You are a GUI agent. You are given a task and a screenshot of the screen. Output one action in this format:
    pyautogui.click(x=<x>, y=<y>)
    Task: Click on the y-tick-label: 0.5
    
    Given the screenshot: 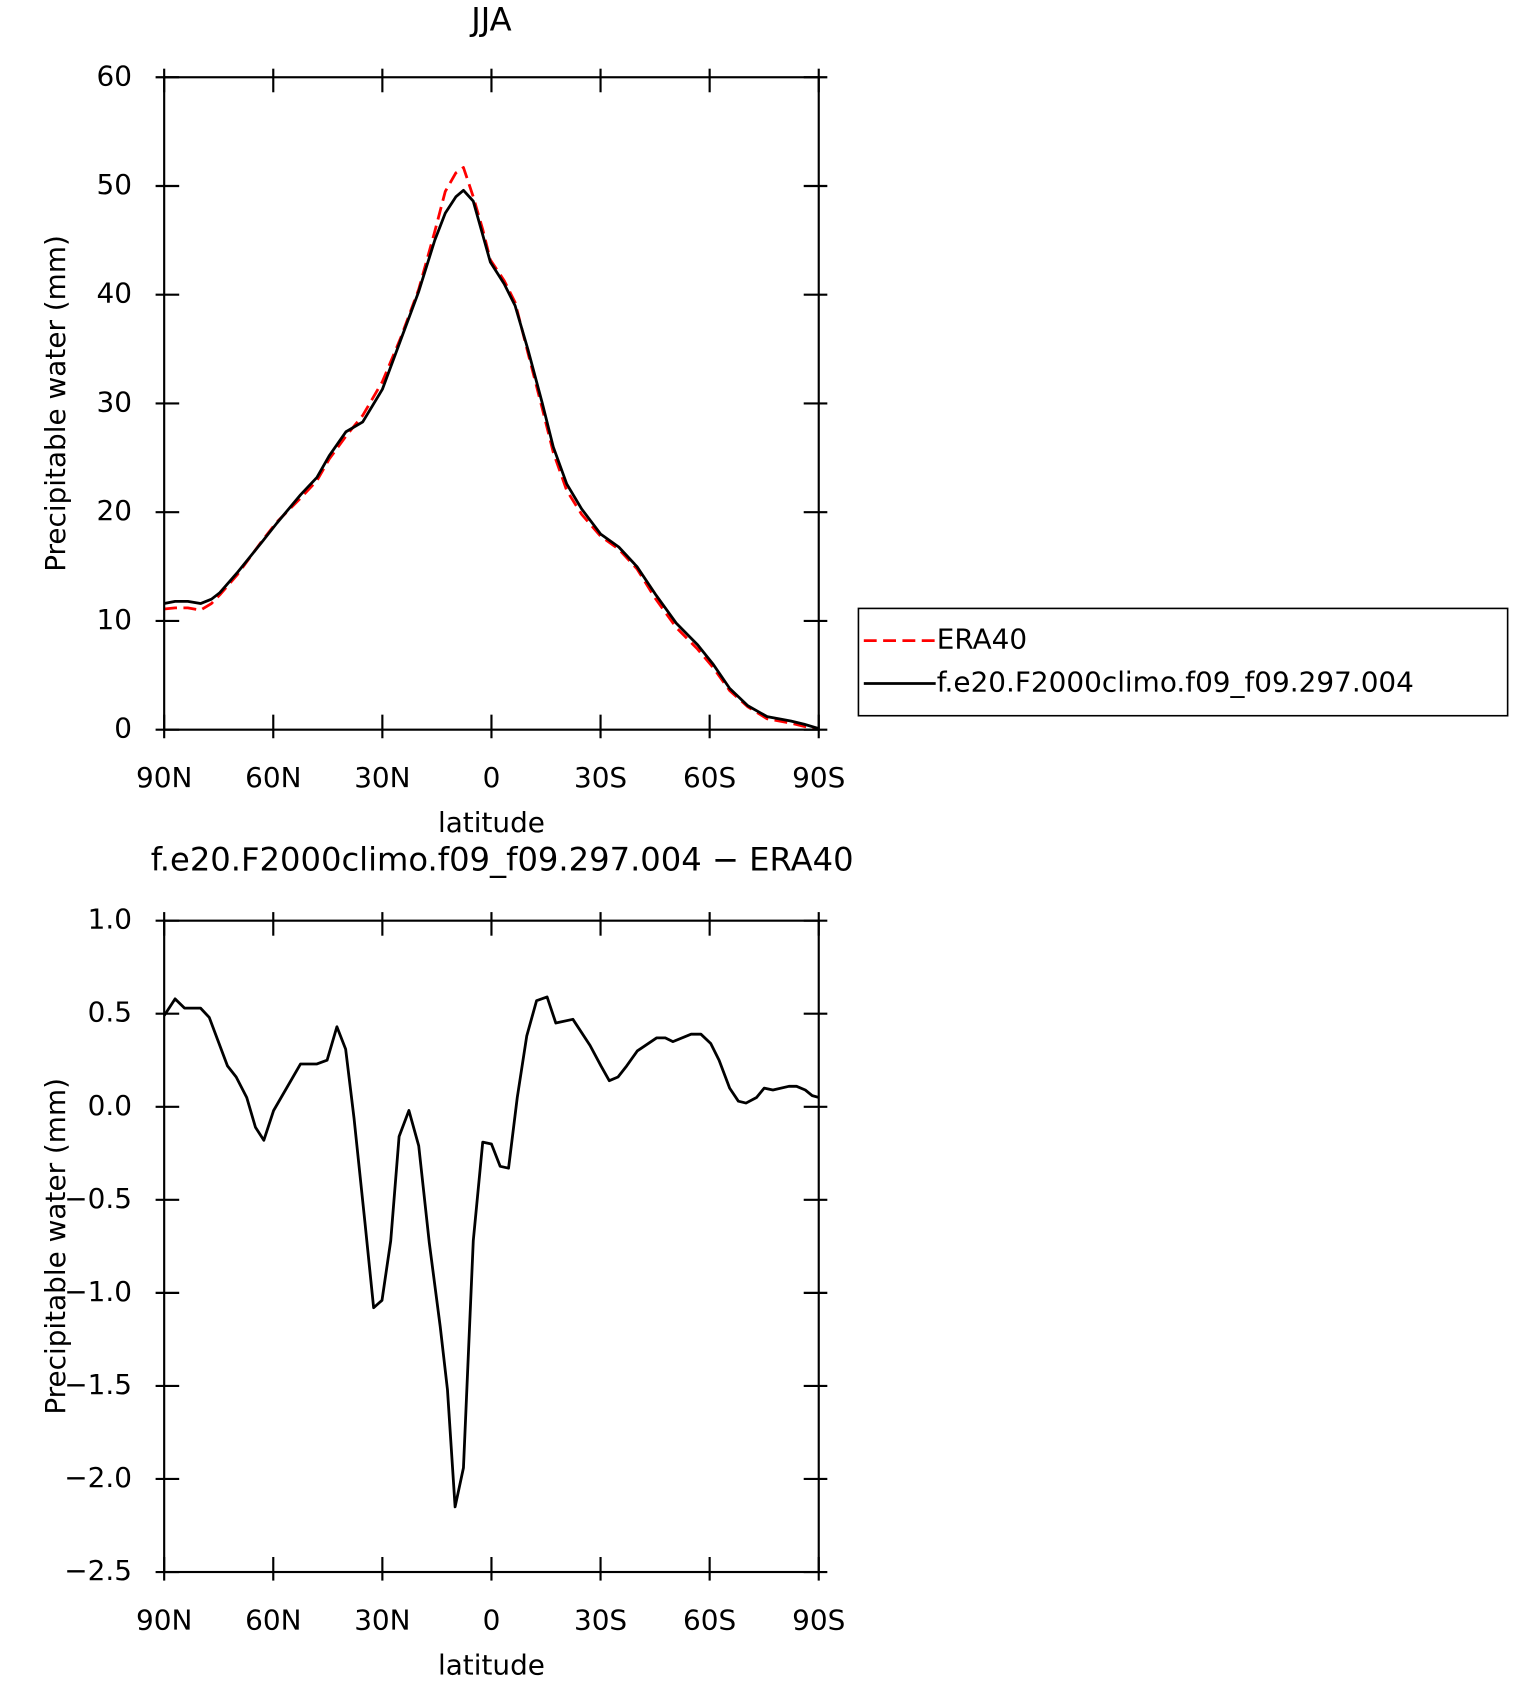 What is the action you would take?
    pyautogui.click(x=110, y=1012)
    